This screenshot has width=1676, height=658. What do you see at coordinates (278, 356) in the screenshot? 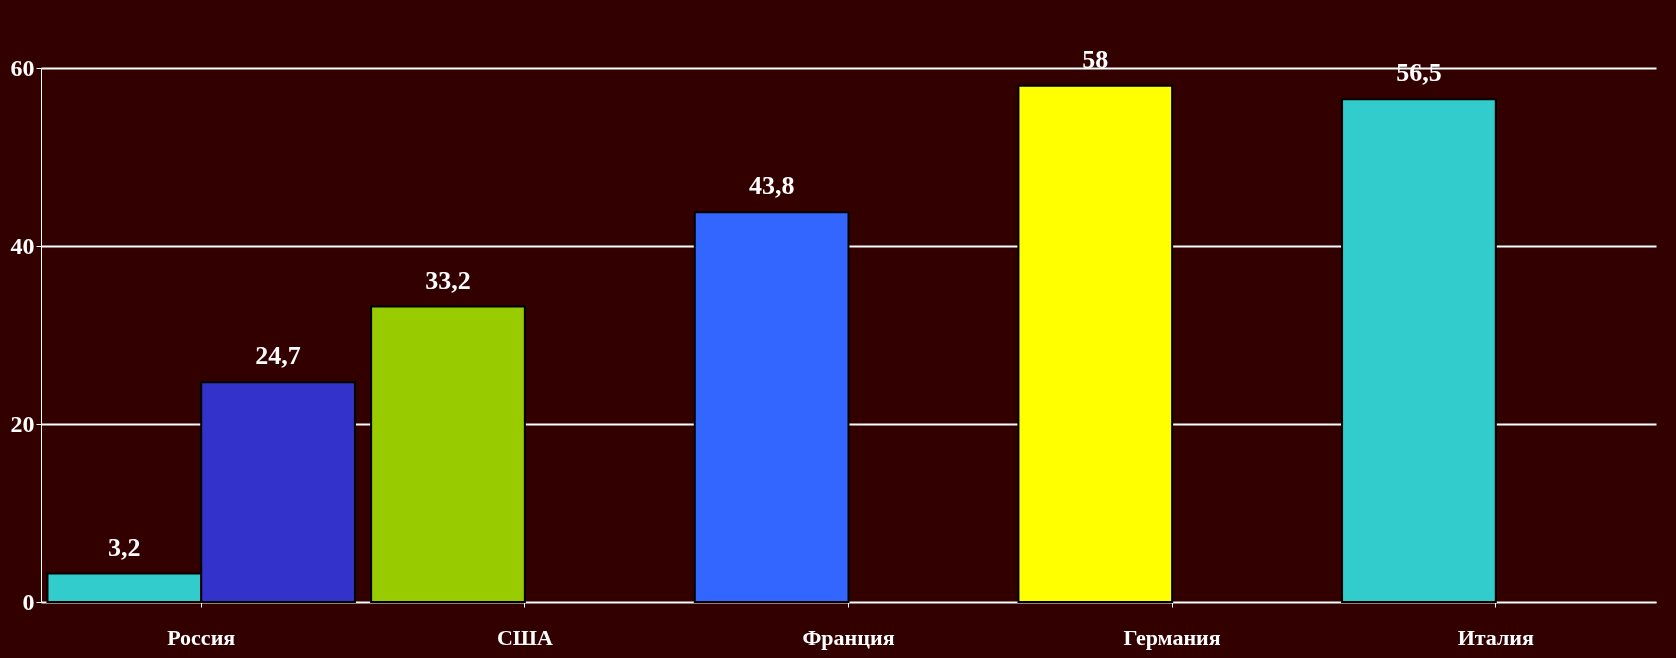
I see `data-label: 24,7` at bounding box center [278, 356].